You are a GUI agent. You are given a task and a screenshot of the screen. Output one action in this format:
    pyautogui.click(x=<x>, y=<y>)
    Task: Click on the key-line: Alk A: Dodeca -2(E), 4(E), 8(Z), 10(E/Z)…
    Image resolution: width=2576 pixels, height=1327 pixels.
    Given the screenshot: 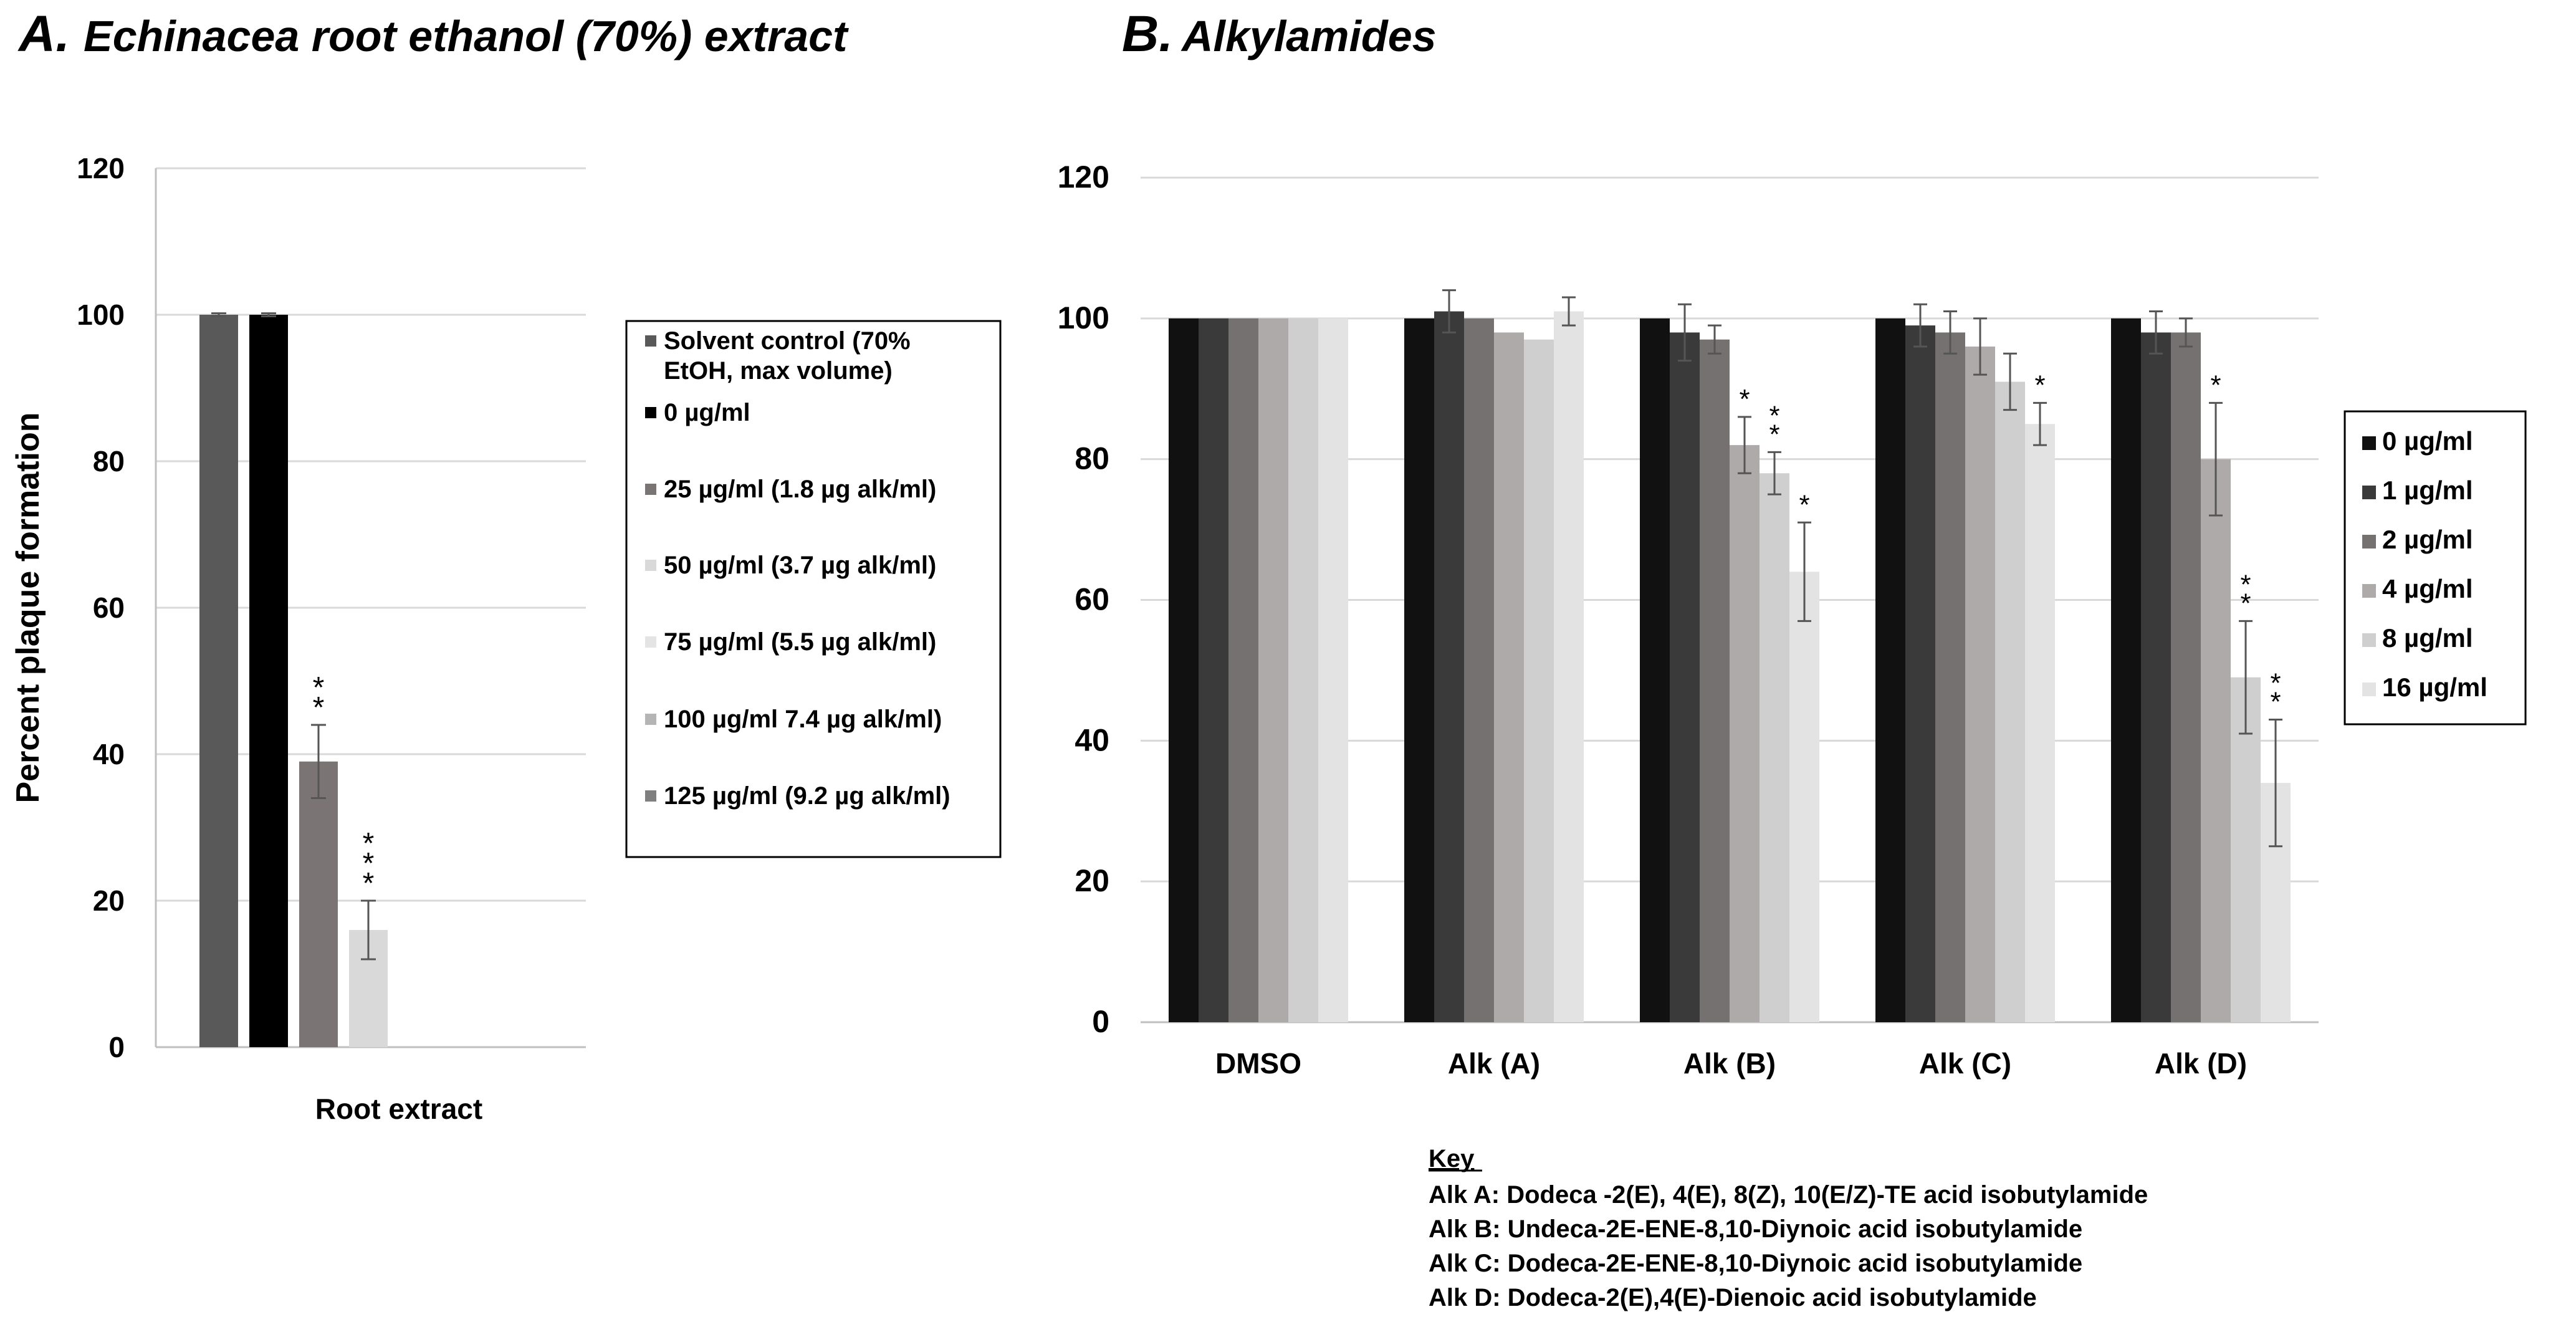 What is the action you would take?
    pyautogui.click(x=1789, y=1195)
    